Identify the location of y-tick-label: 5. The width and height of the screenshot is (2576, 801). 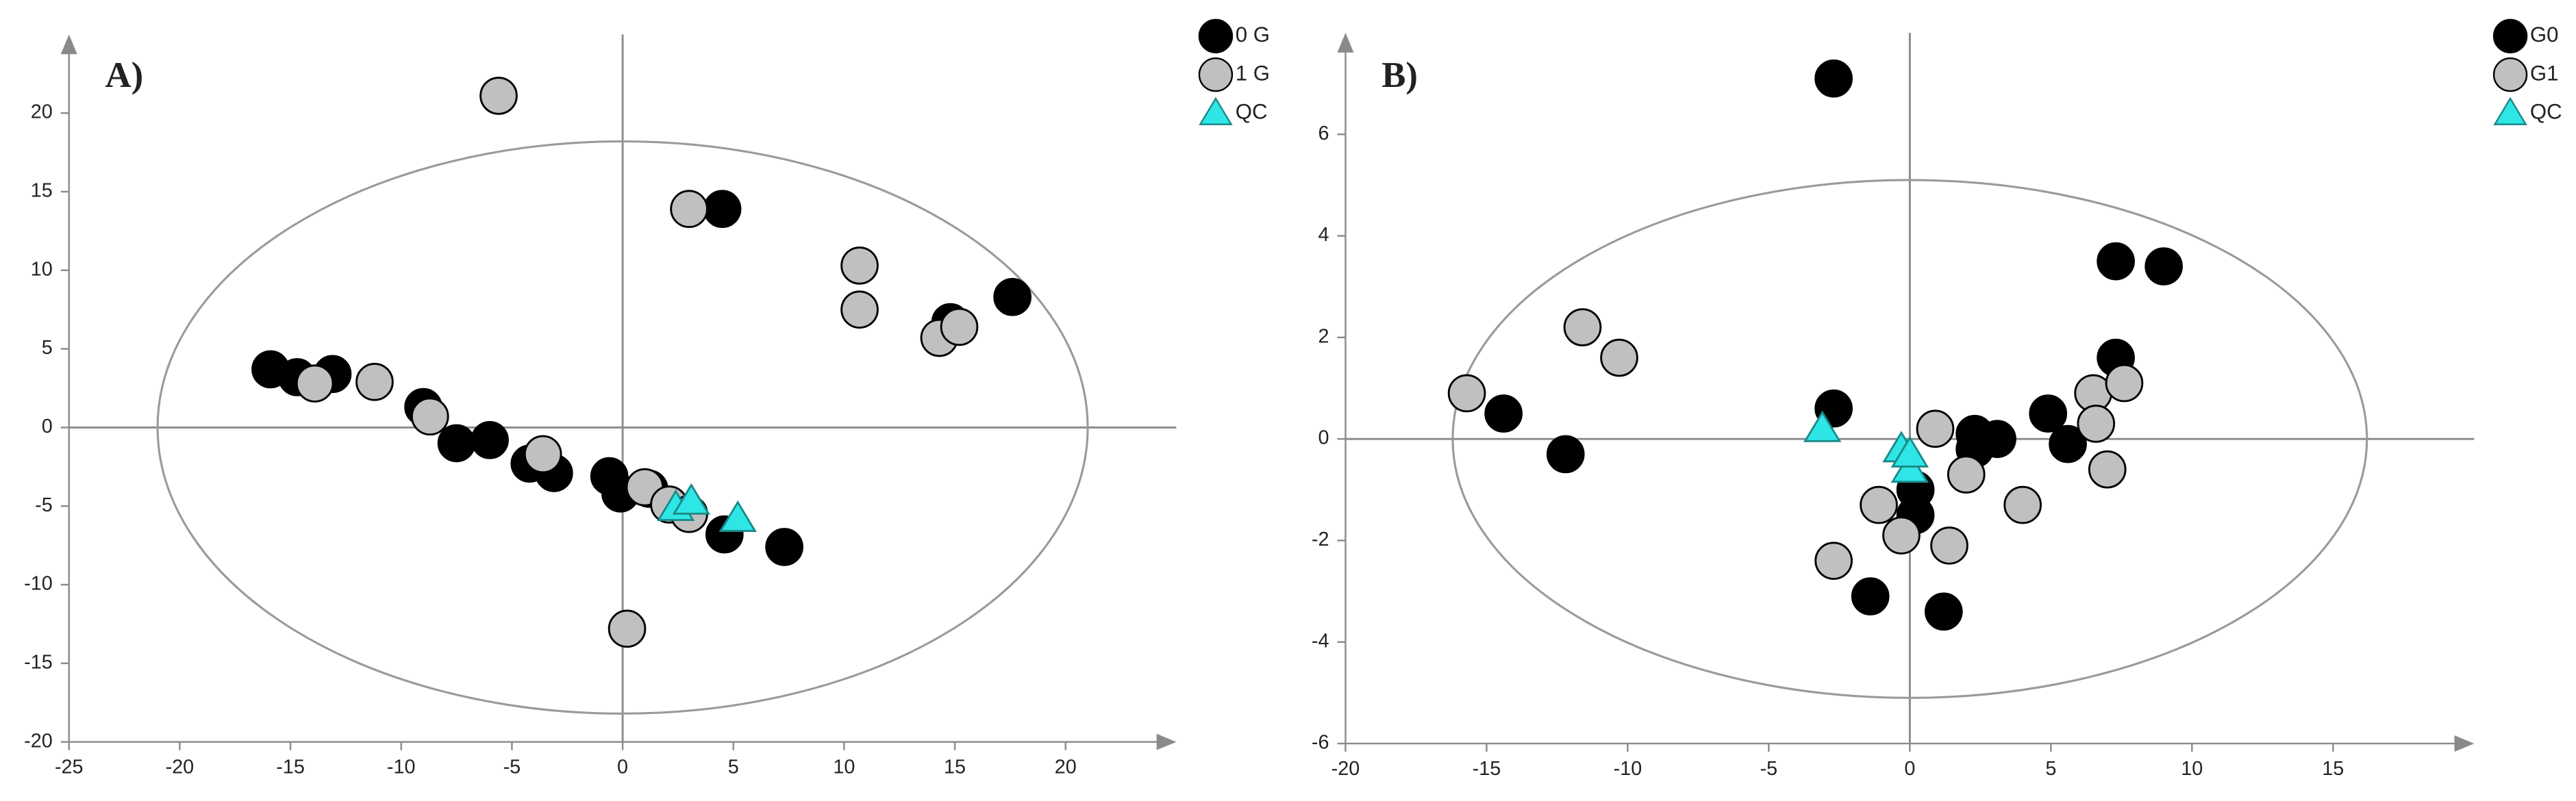
(48, 348).